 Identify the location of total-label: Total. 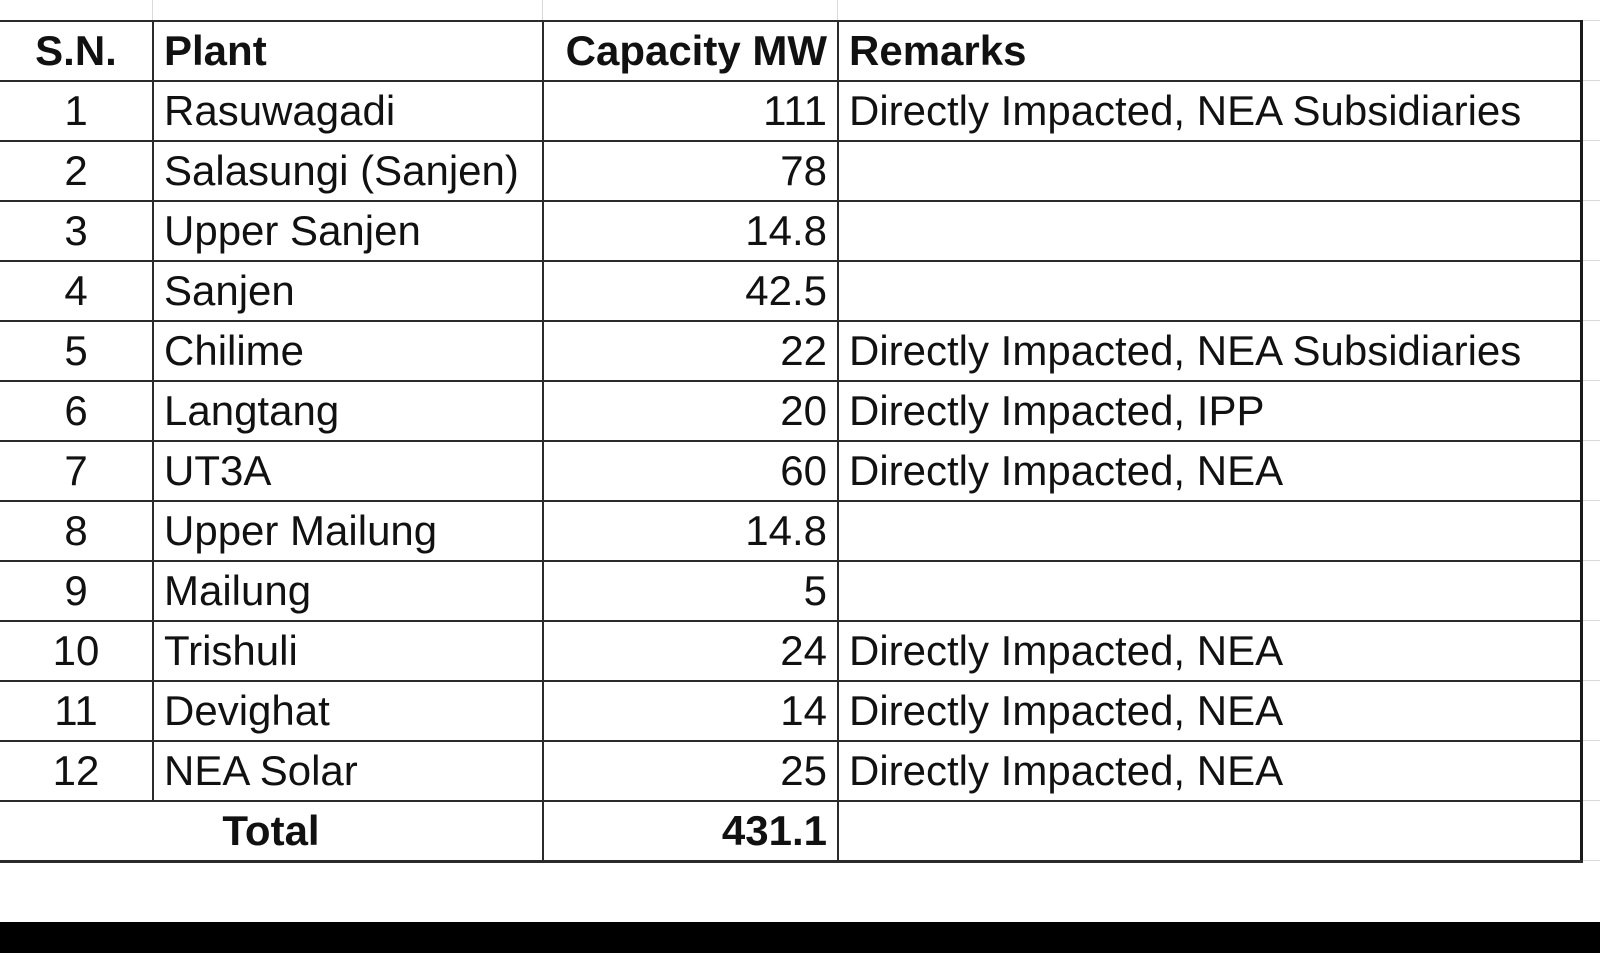
(272, 831).